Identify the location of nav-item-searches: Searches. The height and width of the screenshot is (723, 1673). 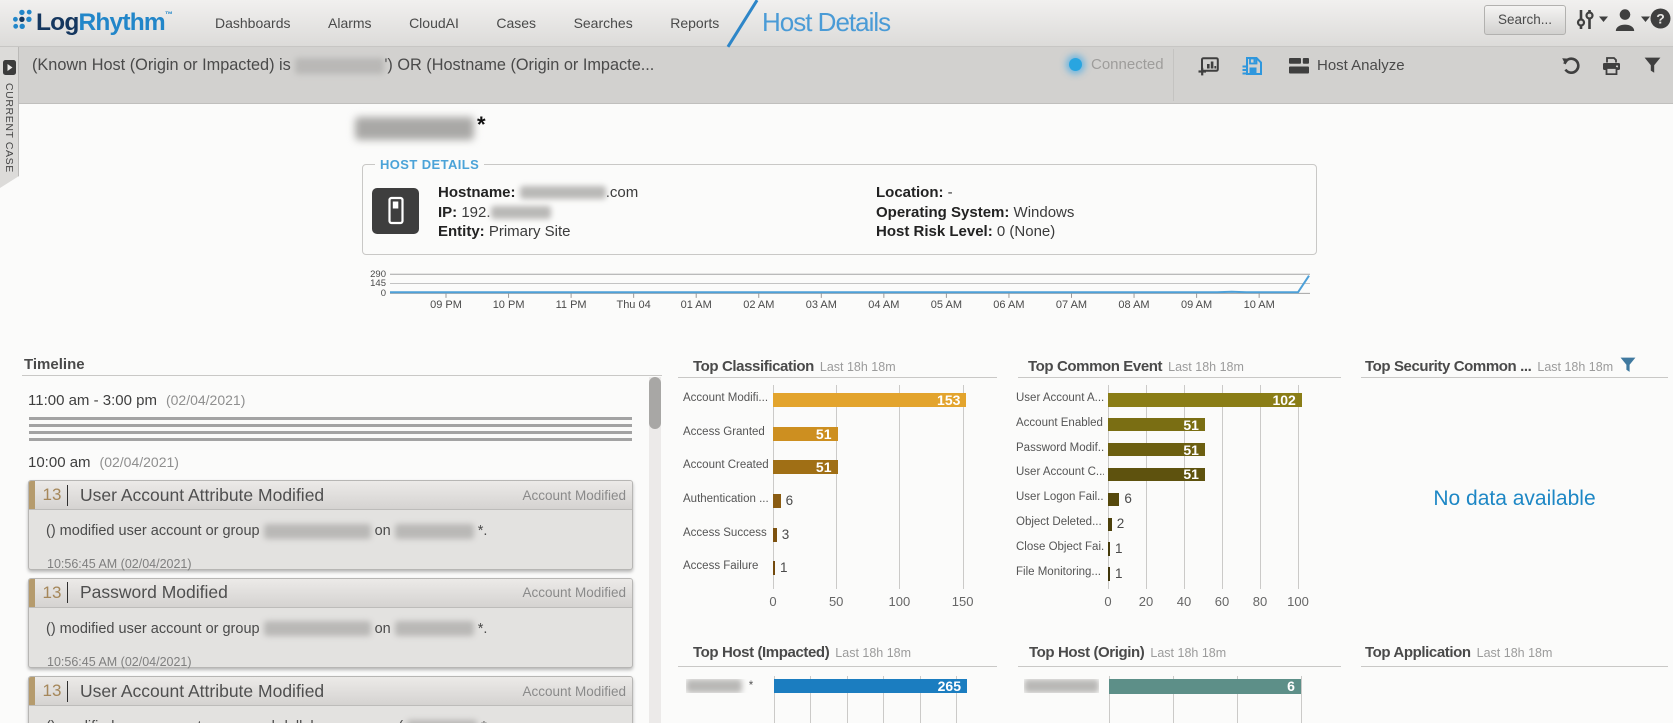
(603, 23).